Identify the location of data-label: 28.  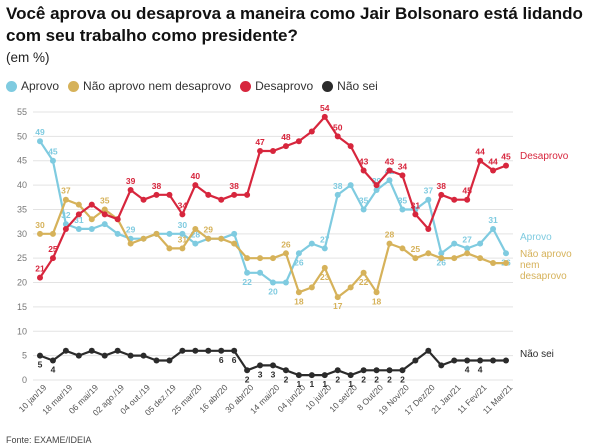
(196, 235).